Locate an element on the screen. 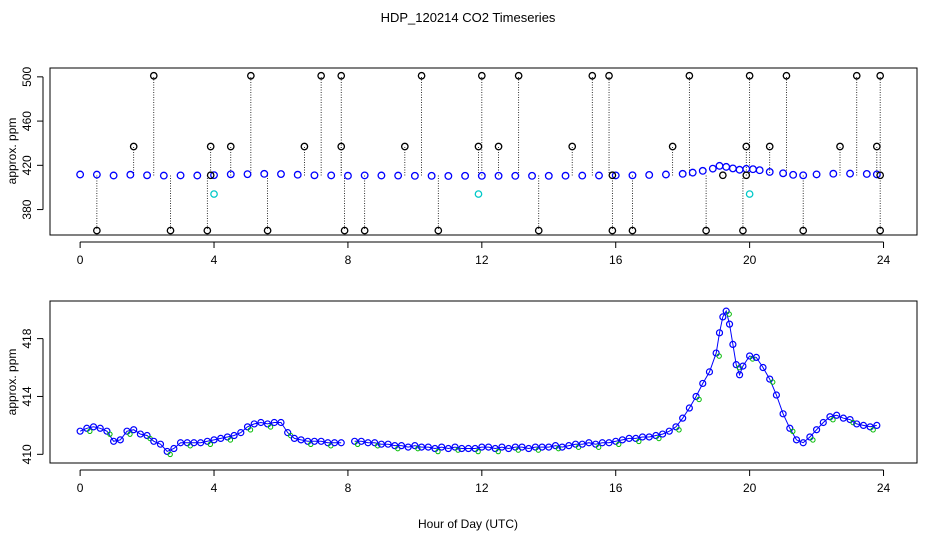  y-axis-label: approx. ppm is located at coordinates (12, 151).